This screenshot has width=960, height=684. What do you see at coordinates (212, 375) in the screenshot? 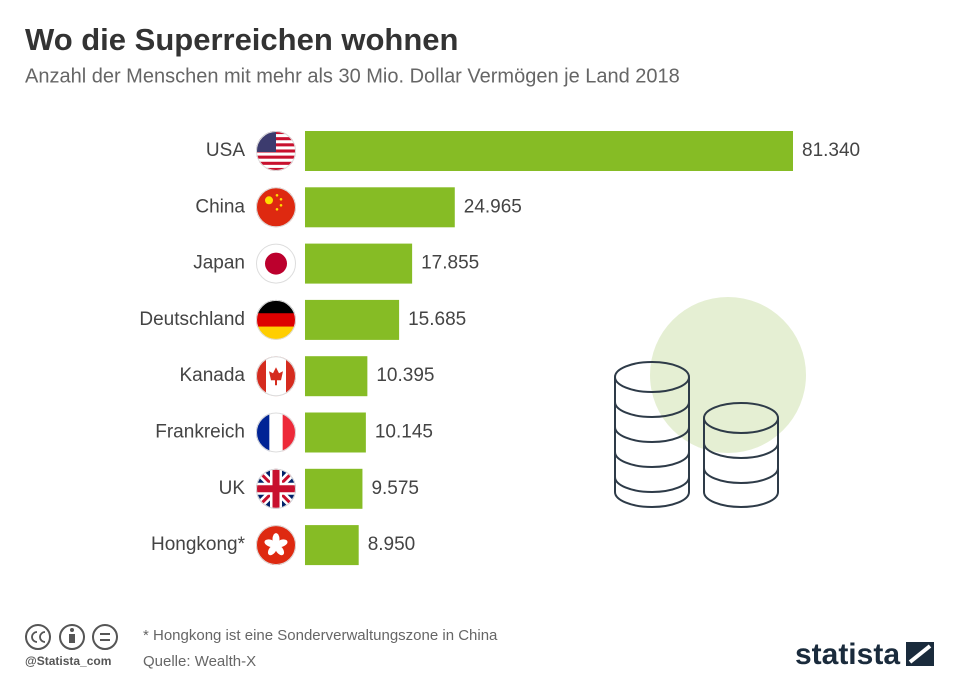
I see `category-label: Kanada` at bounding box center [212, 375].